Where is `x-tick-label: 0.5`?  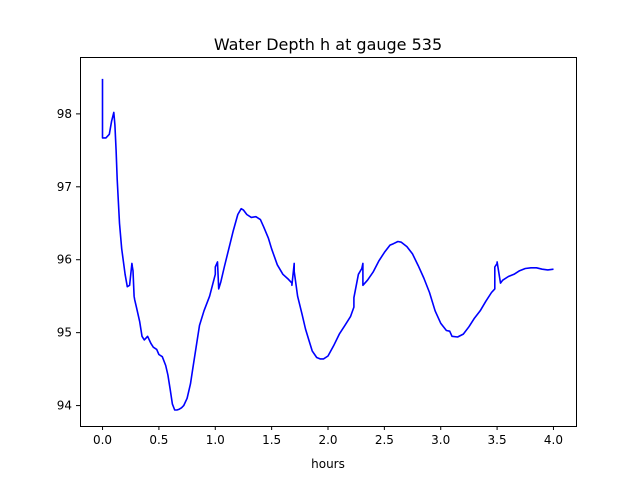
x-tick-label: 0.5 is located at coordinates (158, 440).